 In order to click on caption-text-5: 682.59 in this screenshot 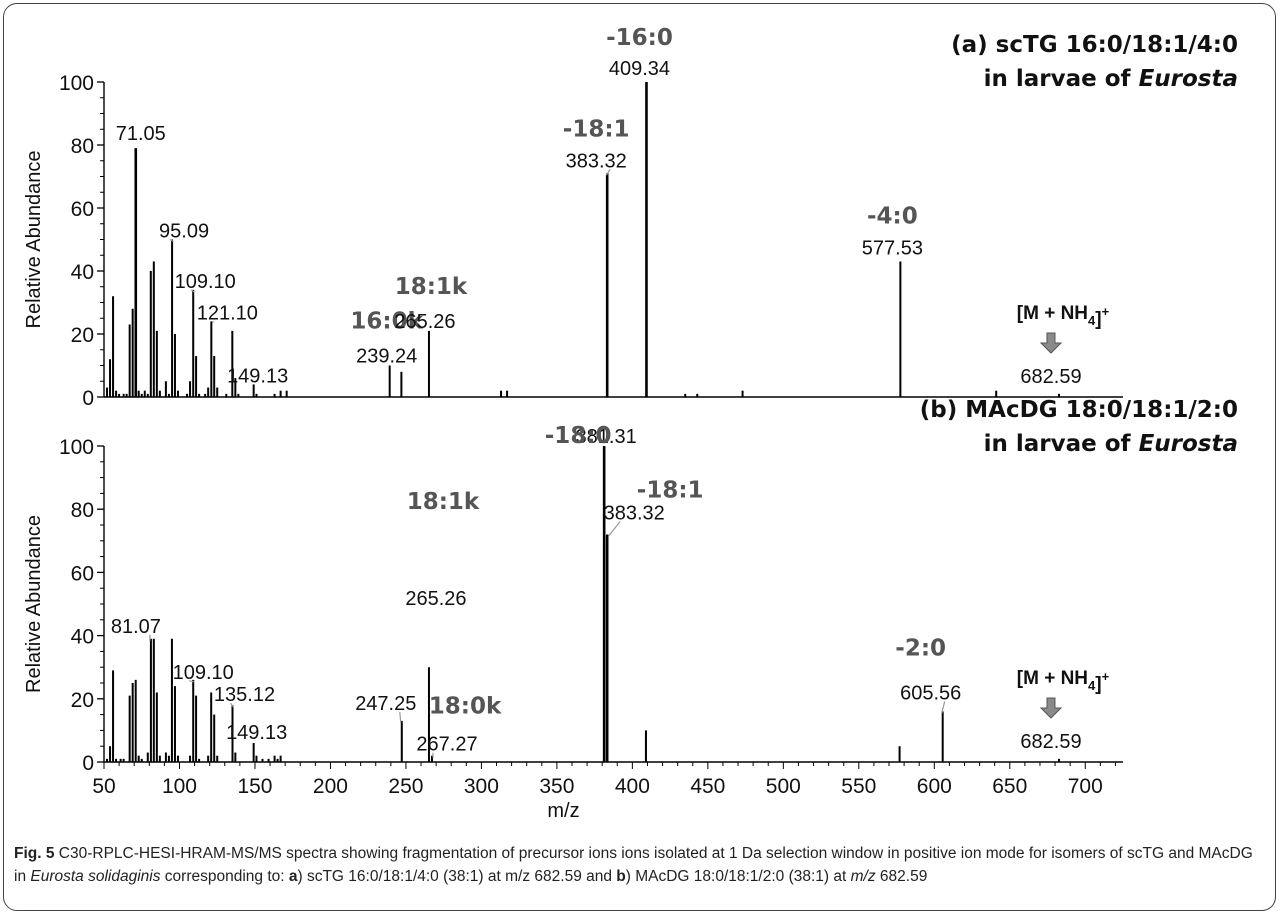, I will do `click(901, 876)`.